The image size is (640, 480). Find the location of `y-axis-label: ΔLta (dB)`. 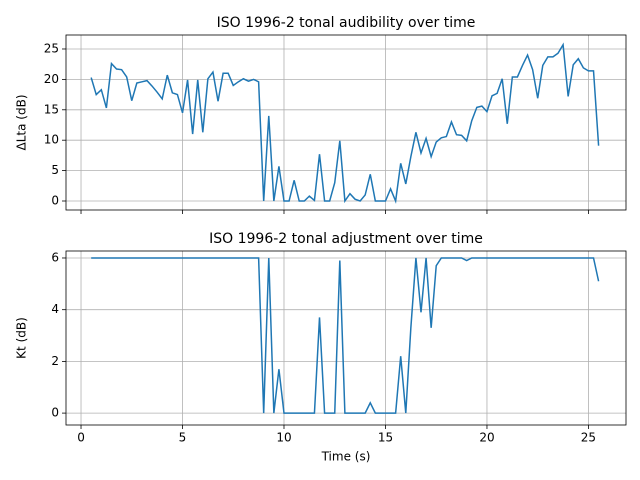

y-axis-label: ΔLta (dB) is located at coordinates (22, 123).